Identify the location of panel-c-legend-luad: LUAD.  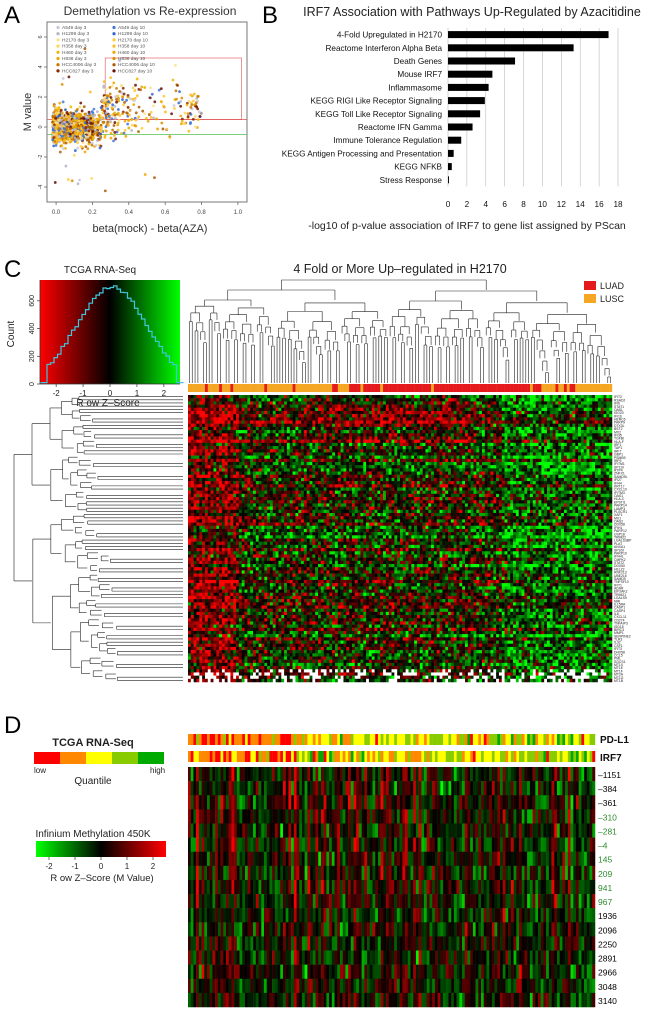
(612, 286).